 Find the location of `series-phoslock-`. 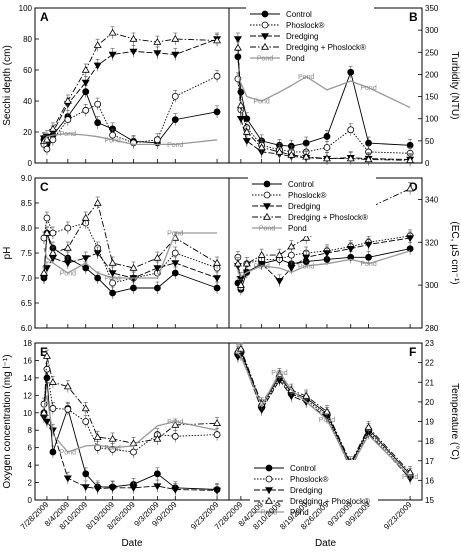

series-phoslock- is located at coordinates (130, 410).